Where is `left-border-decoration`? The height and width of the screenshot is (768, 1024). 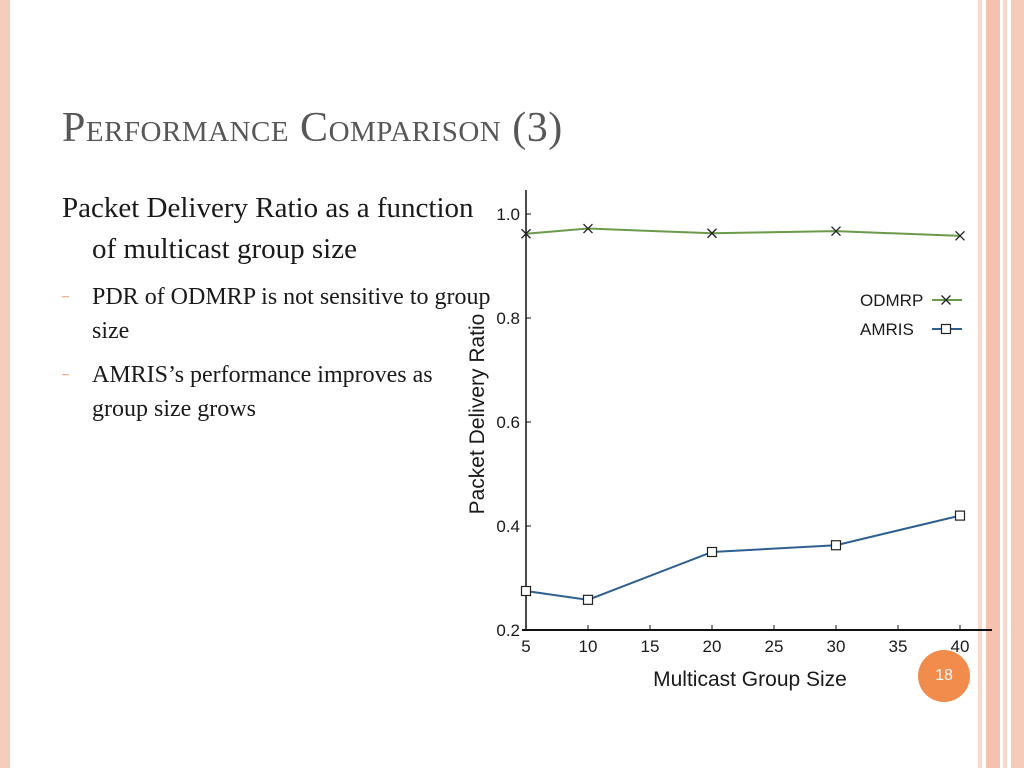
left-border-decoration is located at coordinates (5, 384).